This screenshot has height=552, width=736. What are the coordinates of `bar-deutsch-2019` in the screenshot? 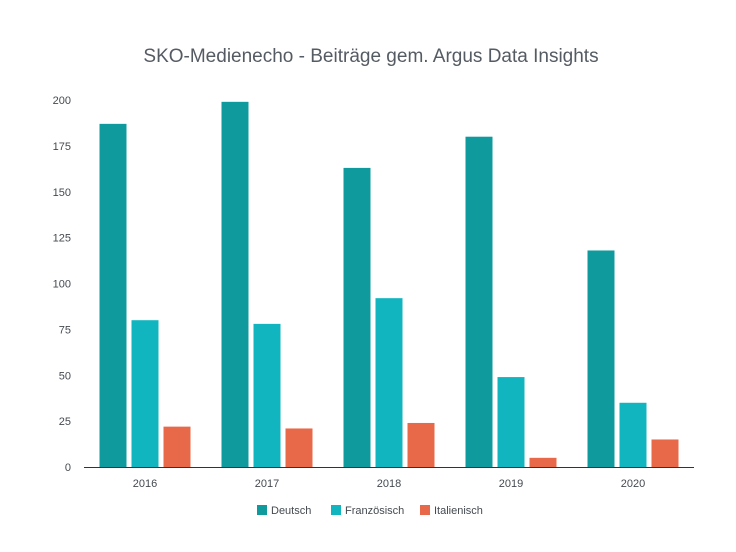 It's located at (479, 301).